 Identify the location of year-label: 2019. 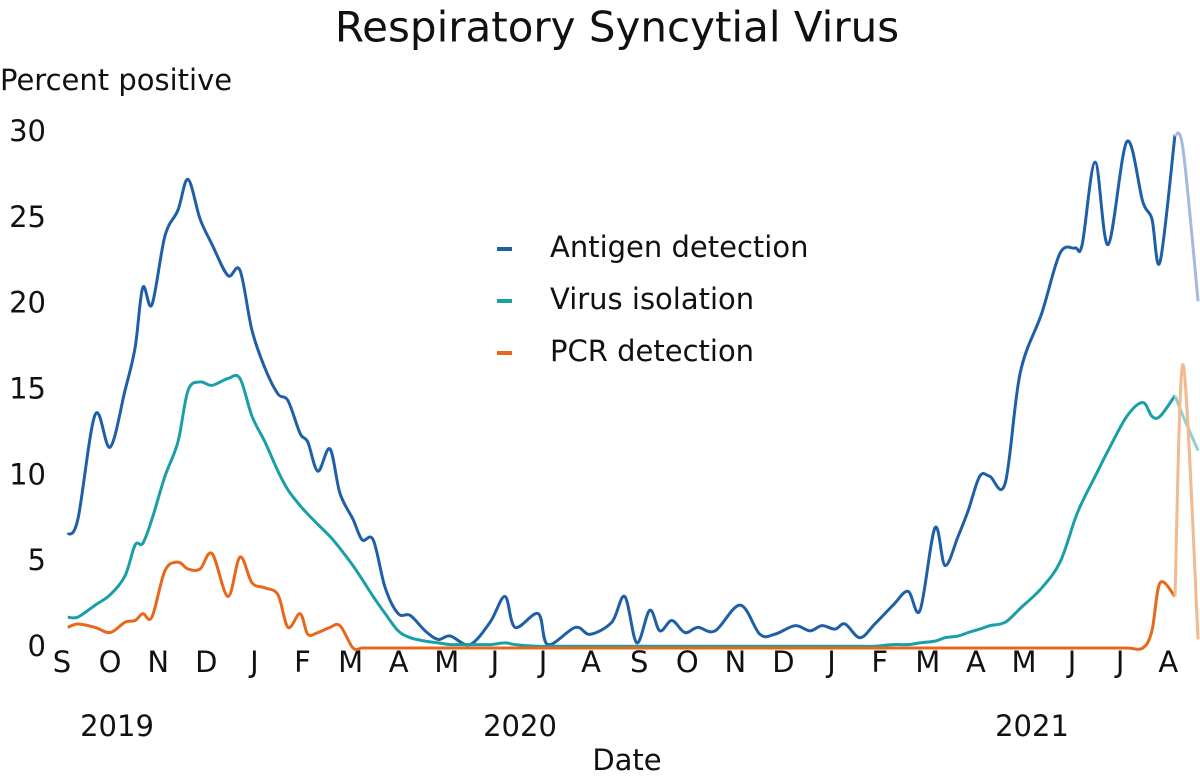
(117, 726).